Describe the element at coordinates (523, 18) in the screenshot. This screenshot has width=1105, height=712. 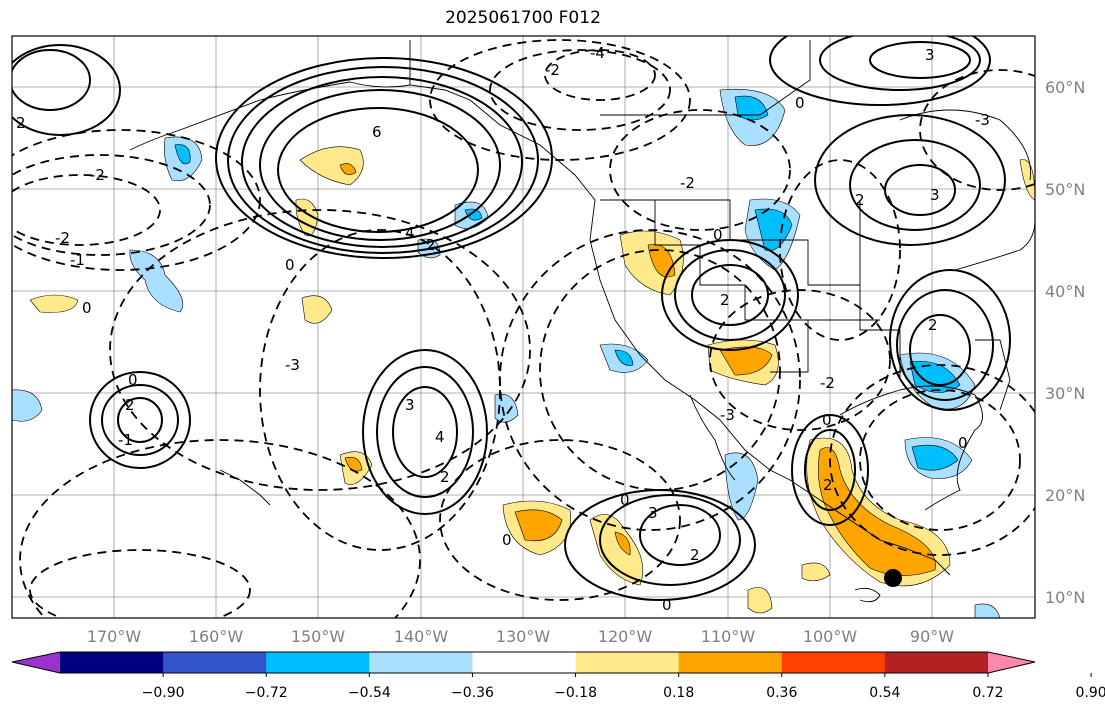
I see `map-title: 2025061700 F012` at that location.